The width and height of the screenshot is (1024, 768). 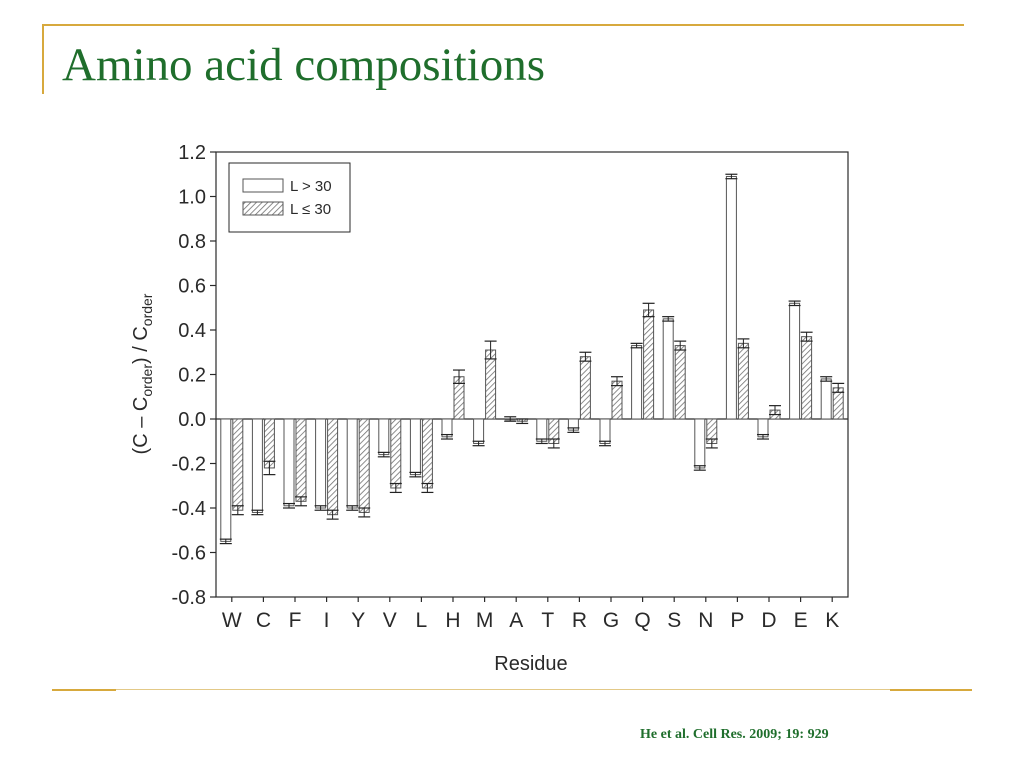 I want to click on legend-box, so click(x=289, y=197).